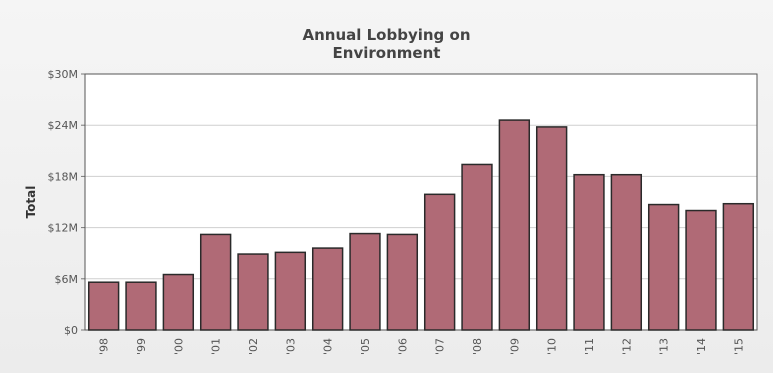  Describe the element at coordinates (63, 228) in the screenshot. I see `y-tick-label: $12M` at that location.